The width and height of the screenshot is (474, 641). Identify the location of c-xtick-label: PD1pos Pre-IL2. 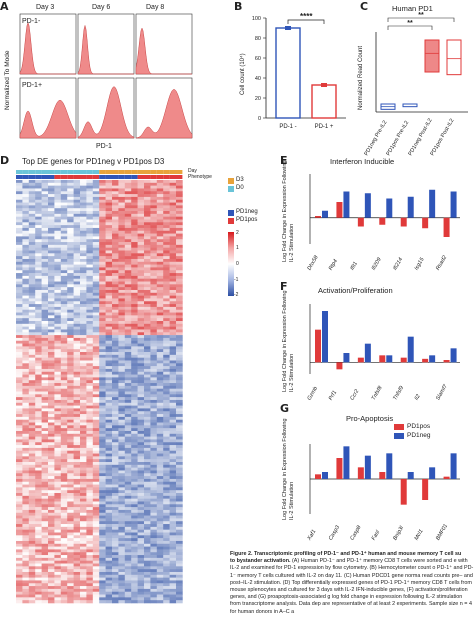
(398, 138).